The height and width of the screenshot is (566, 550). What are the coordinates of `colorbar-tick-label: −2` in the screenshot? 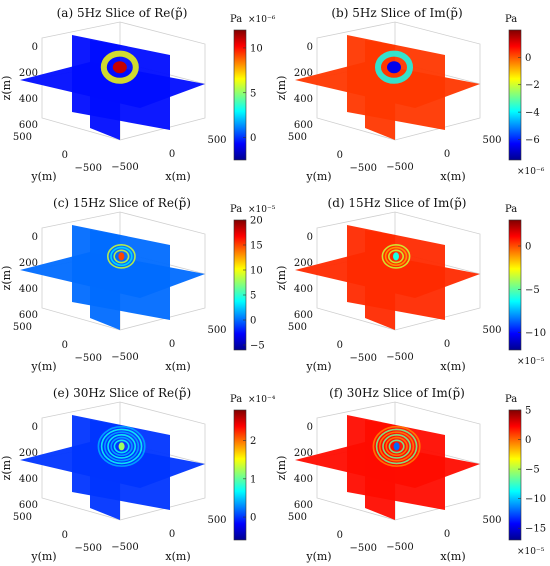 It's located at (532, 85).